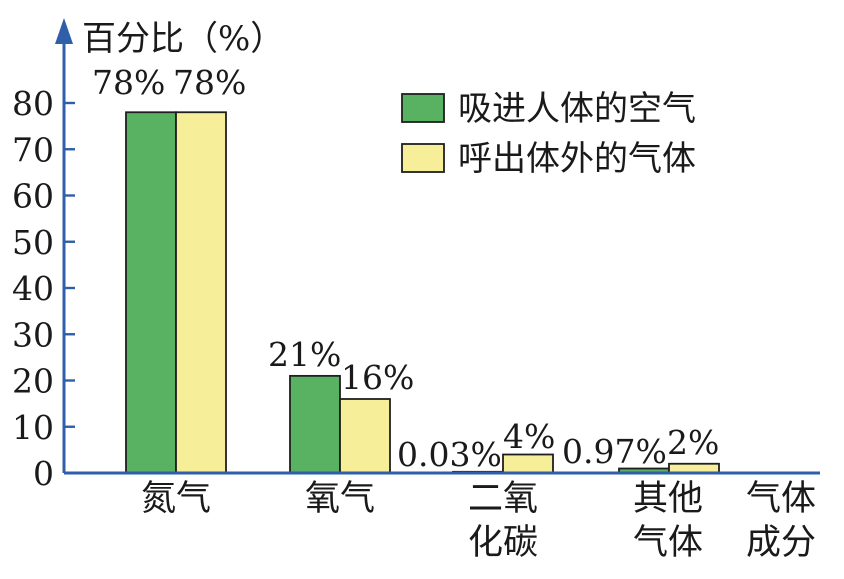 The image size is (844, 579). What do you see at coordinates (33, 242) in the screenshot?
I see `y-tick-label: 50` at bounding box center [33, 242].